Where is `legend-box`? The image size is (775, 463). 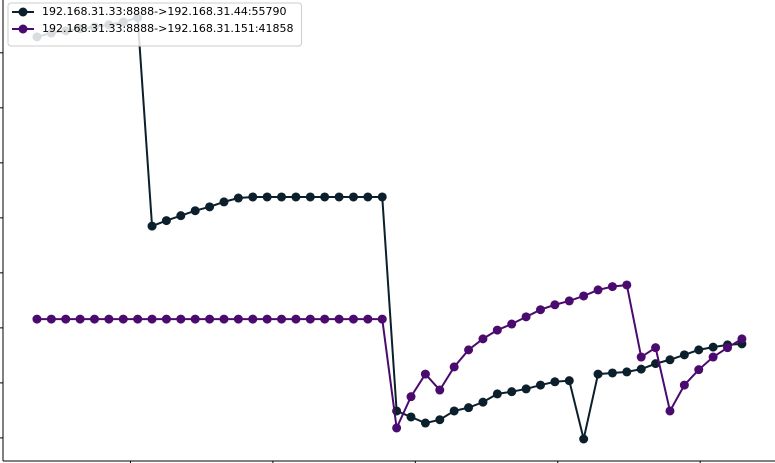
legend-box is located at coordinates (155, 24).